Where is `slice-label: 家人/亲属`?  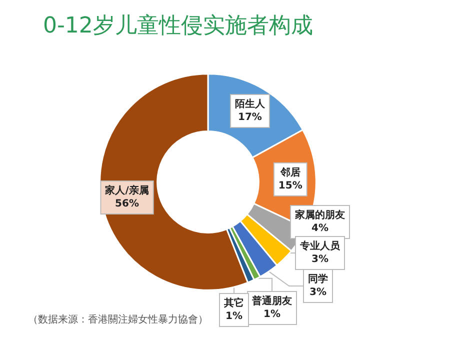 slice-label: 家人/亲属 is located at coordinates (126, 190).